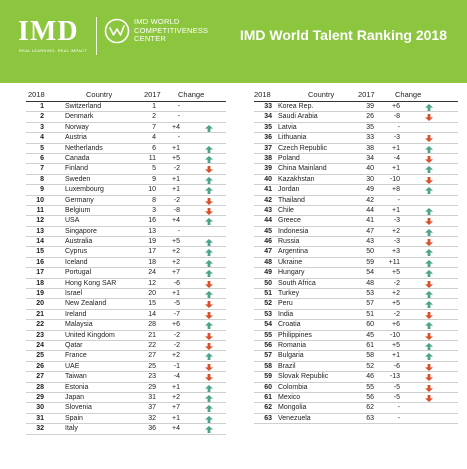 Image resolution: width=467 pixels, height=469 pixels. What do you see at coordinates (78, 273) in the screenshot?
I see `country-cell: Portugal` at bounding box center [78, 273].